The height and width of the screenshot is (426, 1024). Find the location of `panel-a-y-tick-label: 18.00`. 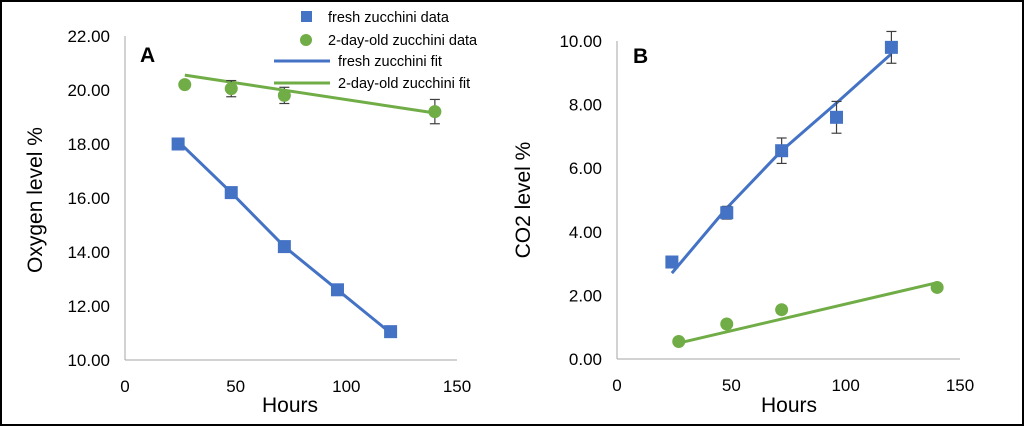

panel-a-y-tick-label: 18.00 is located at coordinates (88, 144).